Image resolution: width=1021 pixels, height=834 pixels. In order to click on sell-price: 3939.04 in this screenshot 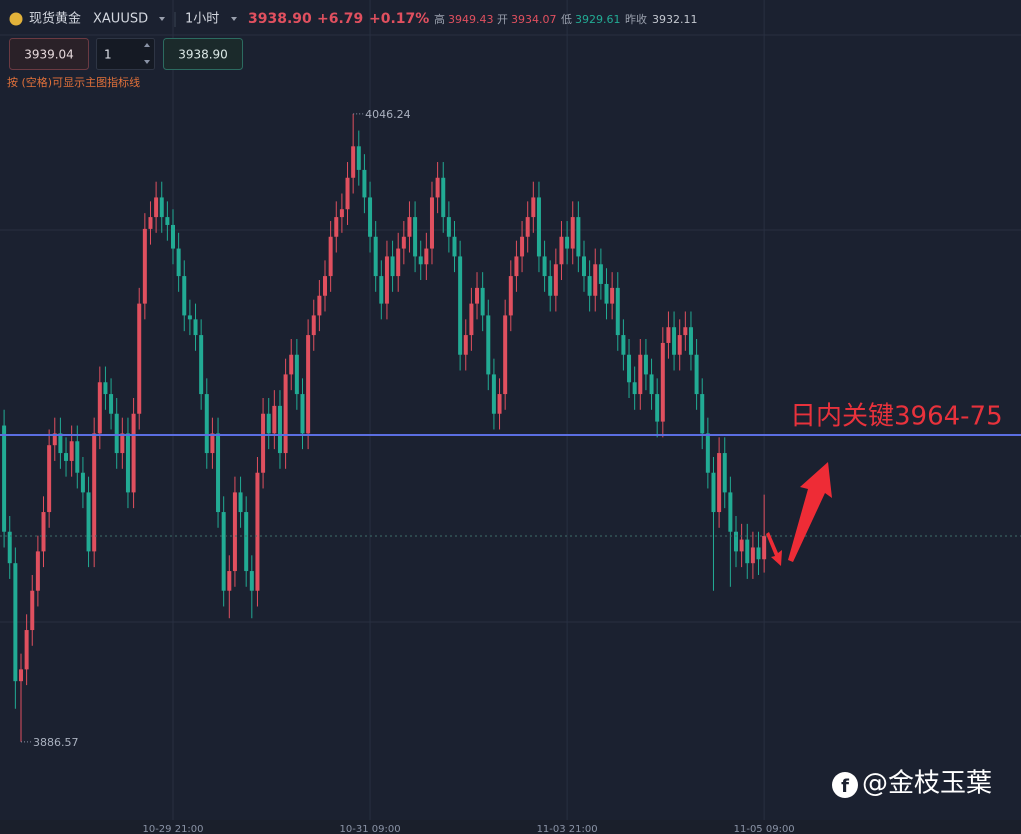, I will do `click(49, 55)`.